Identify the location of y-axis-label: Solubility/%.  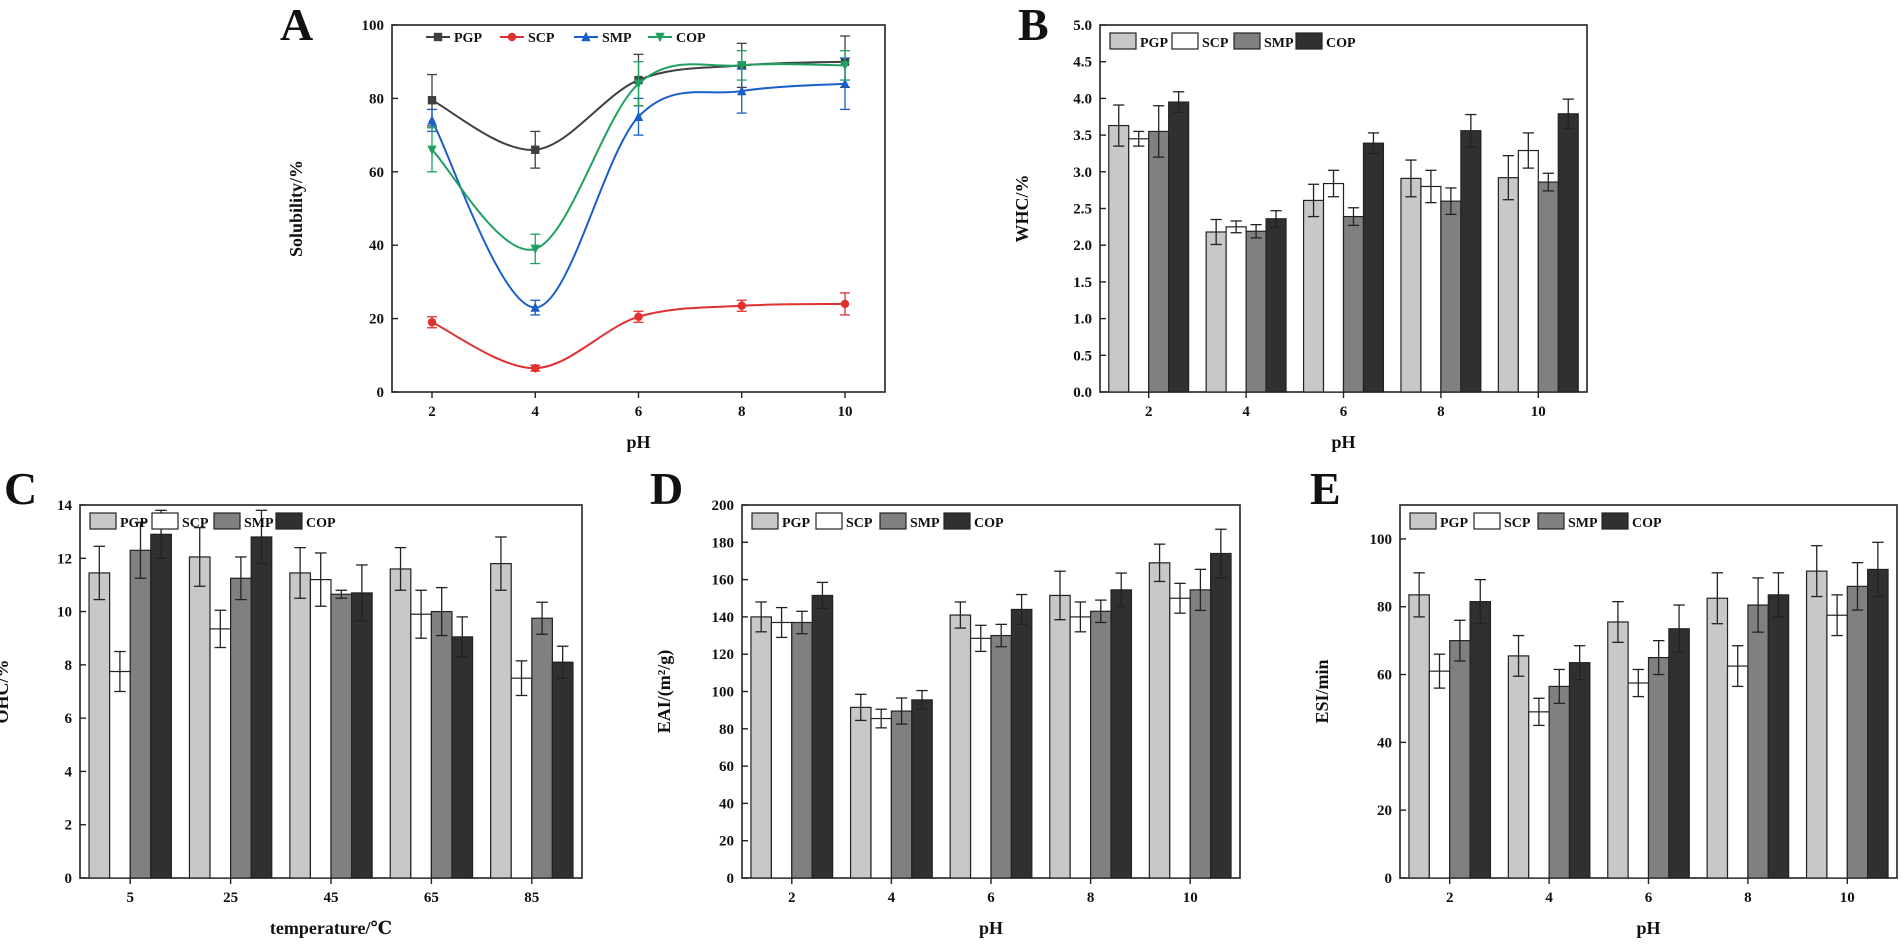
(296, 208).